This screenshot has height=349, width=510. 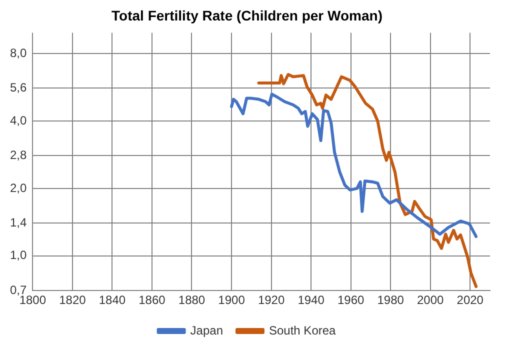 I want to click on y-tick-label: 2,8, so click(x=18, y=155).